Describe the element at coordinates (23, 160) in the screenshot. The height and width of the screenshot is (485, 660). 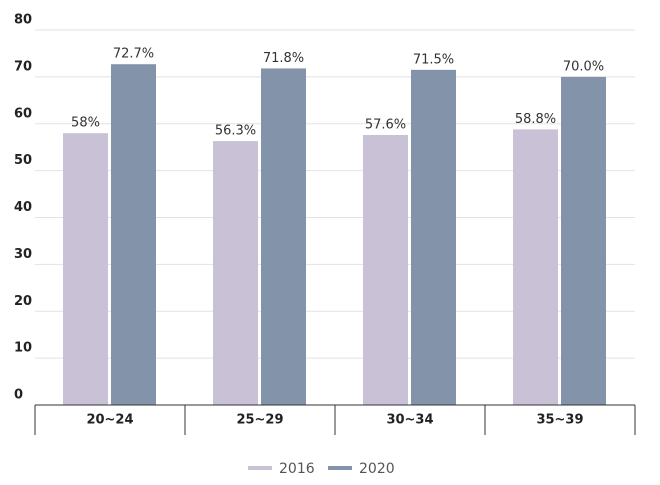
I see `y-tick-label: 50` at that location.